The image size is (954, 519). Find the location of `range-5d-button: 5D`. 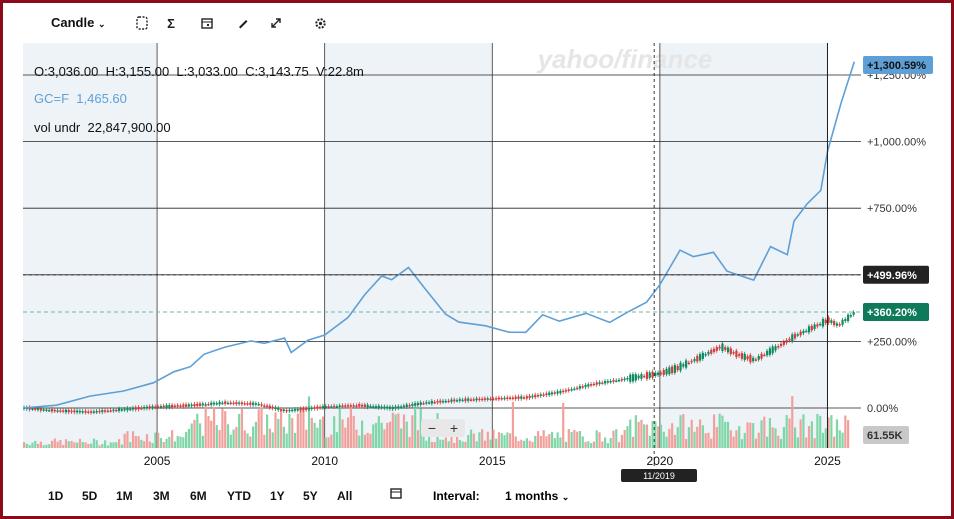

range-5d-button: 5D is located at coordinates (90, 496).